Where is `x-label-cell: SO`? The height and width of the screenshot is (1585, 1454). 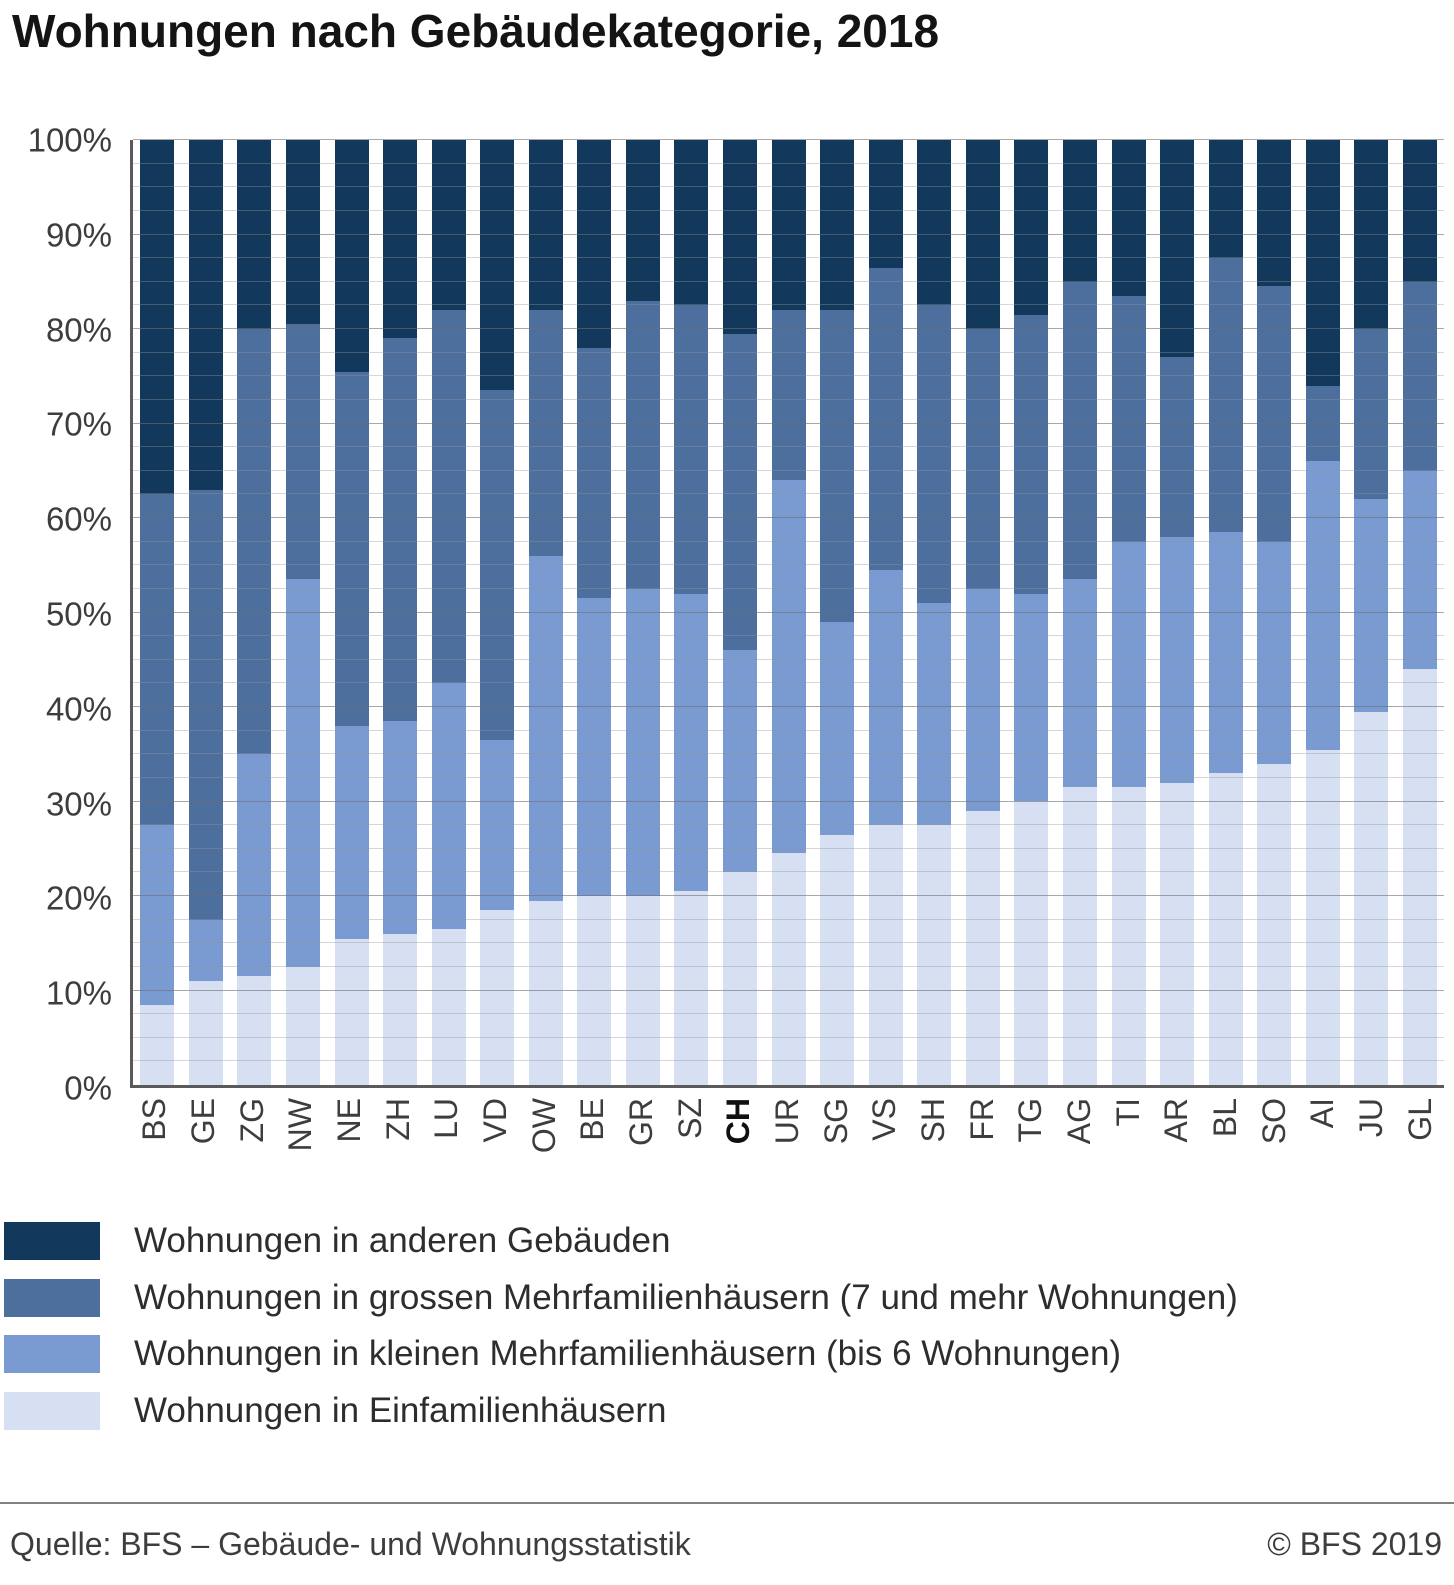 x-label-cell: SO is located at coordinates (1273, 1148).